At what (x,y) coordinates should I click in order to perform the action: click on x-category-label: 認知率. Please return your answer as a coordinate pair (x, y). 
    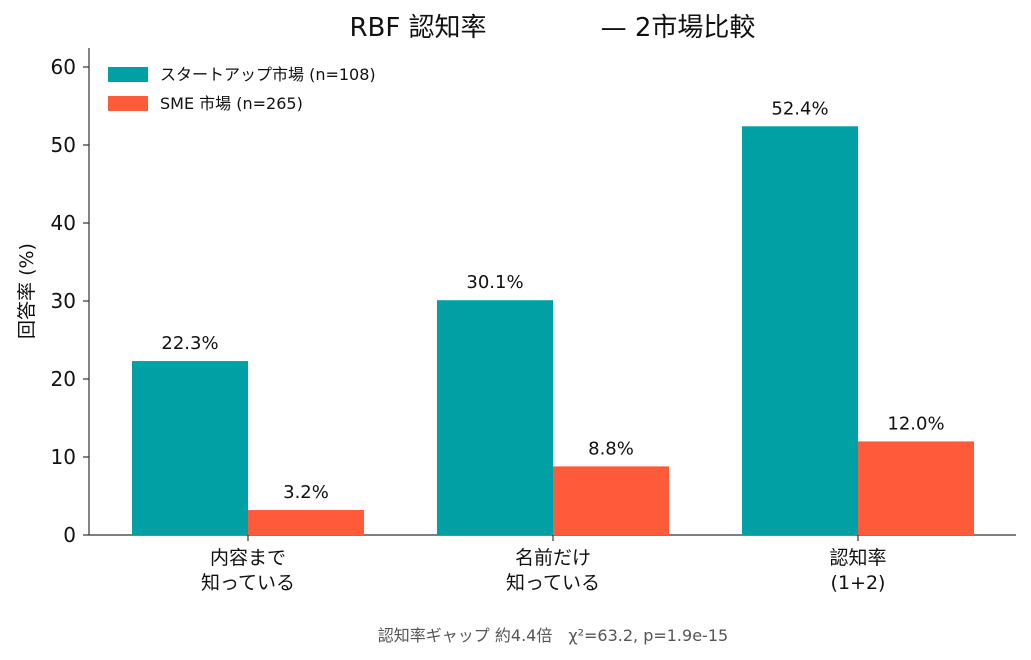
    Looking at the image, I should click on (857, 558).